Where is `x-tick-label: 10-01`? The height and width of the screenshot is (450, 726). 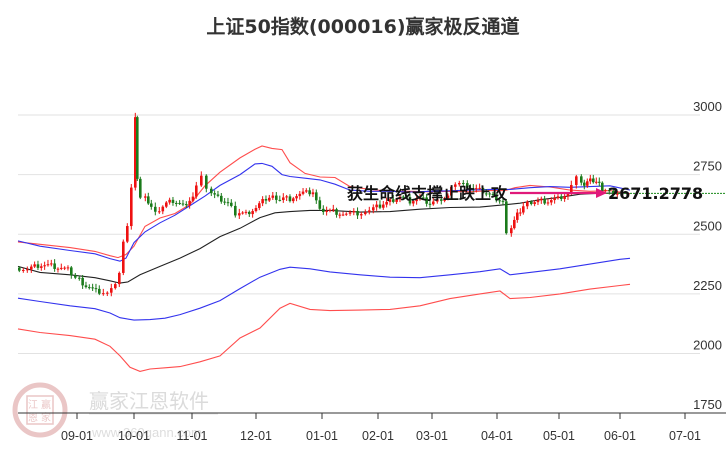
x-tick-label: 10-01 is located at coordinates (134, 436).